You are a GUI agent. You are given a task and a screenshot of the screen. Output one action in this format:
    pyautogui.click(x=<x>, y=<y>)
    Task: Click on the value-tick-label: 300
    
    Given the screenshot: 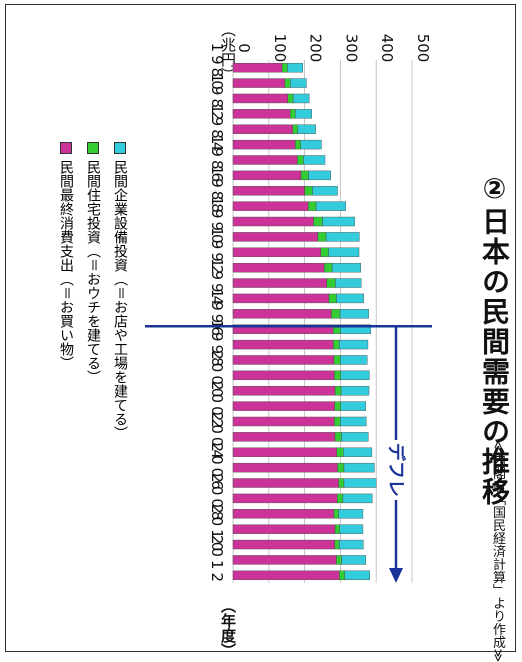 What is the action you would take?
    pyautogui.click(x=351, y=48)
    